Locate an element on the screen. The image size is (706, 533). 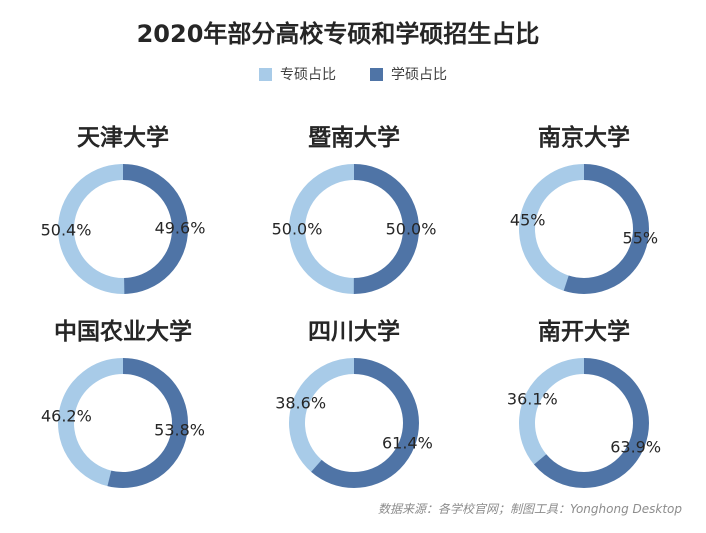
pct-label-xueshuo: 63.9% is located at coordinates (636, 447).